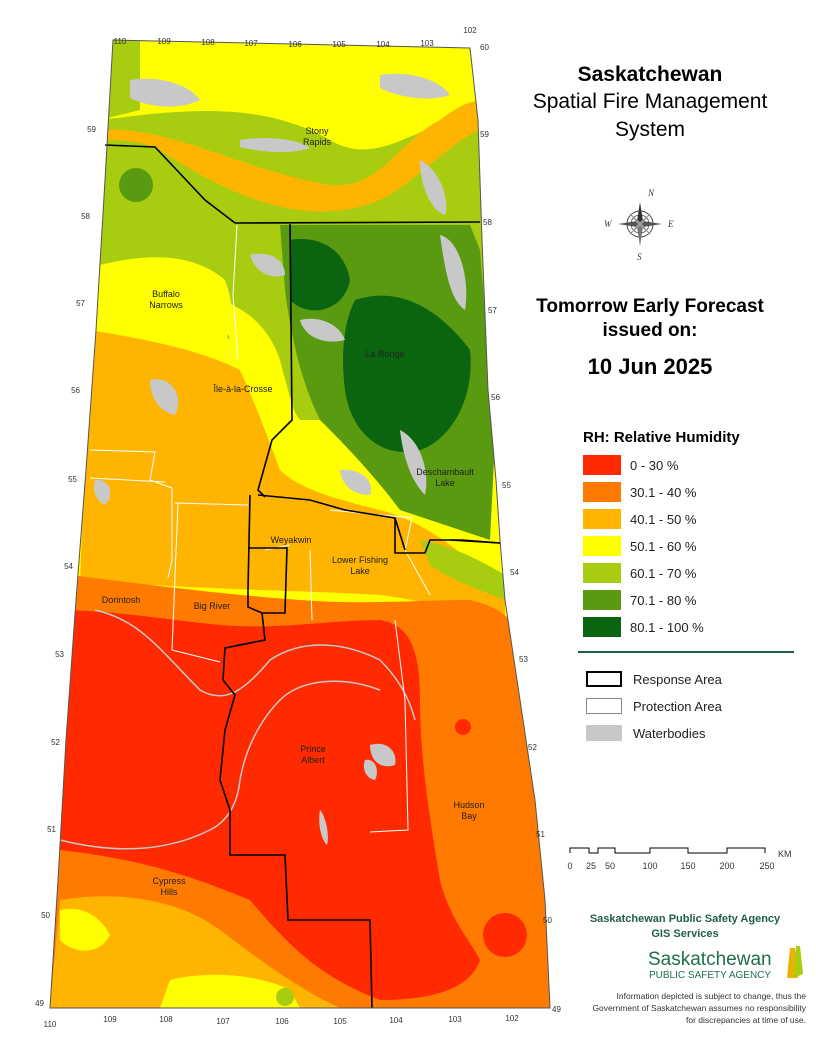 The width and height of the screenshot is (816, 1056). I want to click on place-label: Weyakwin, so click(291, 540).